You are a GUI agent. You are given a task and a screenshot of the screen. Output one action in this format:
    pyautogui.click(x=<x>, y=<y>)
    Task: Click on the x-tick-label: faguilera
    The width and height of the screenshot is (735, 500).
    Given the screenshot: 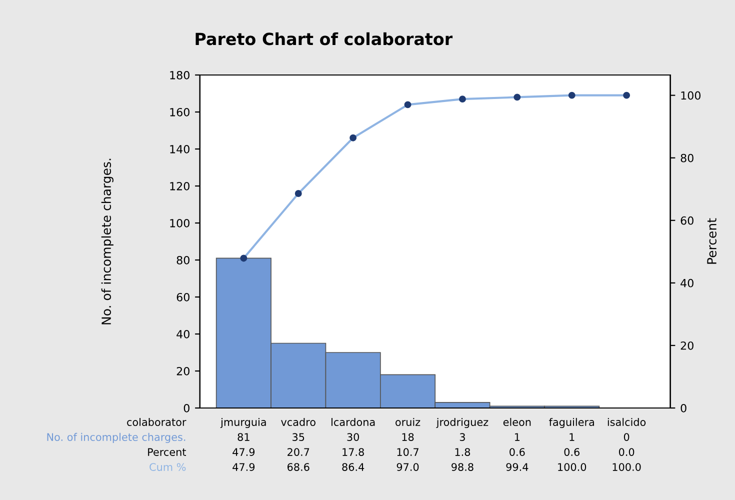 What is the action you would take?
    pyautogui.click(x=571, y=423)
    